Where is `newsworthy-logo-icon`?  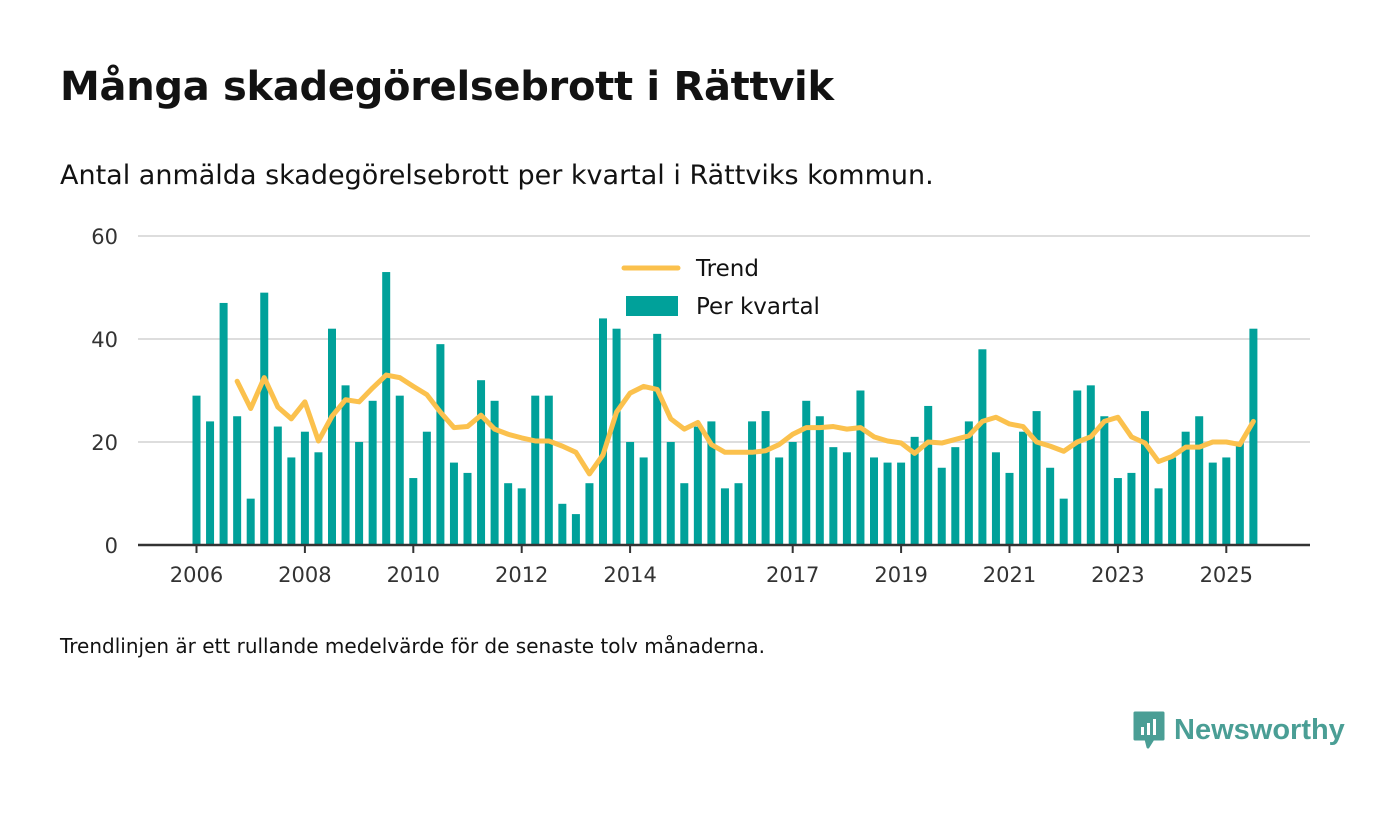 newsworthy-logo-icon is located at coordinates (1149, 730).